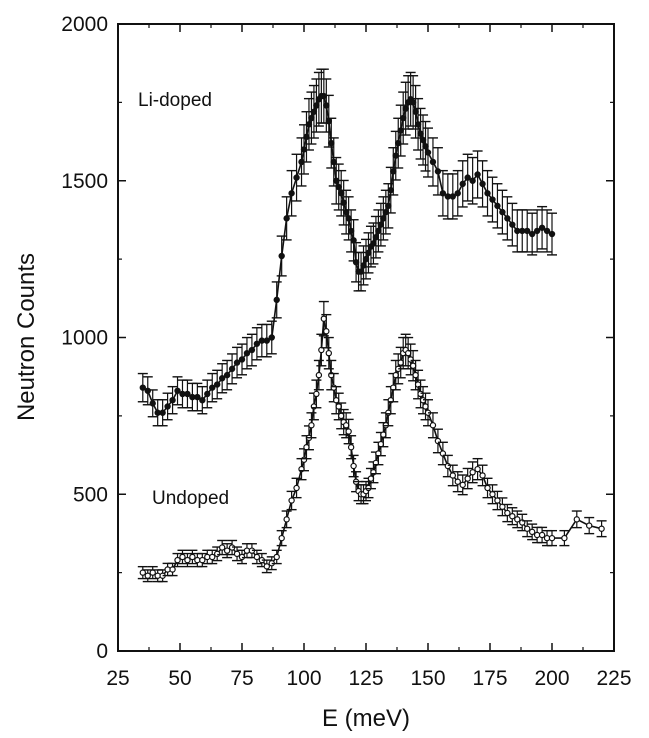 The image size is (649, 738). I want to click on annotation-undoped: Undoped, so click(190, 498).